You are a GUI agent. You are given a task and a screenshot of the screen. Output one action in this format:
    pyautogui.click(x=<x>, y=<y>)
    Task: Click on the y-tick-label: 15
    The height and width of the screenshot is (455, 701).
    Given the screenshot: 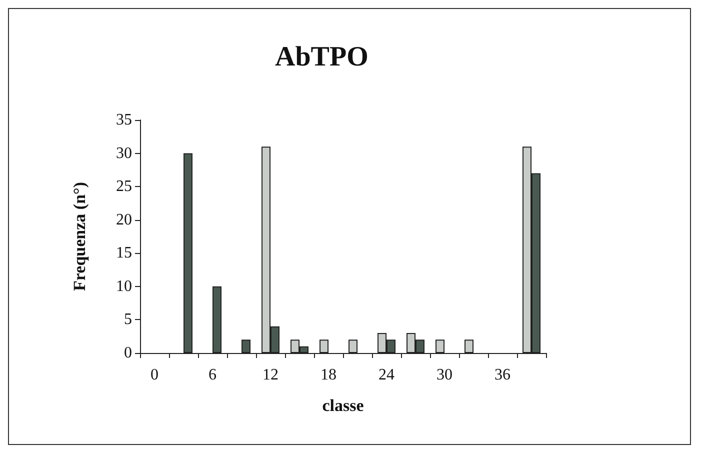 What is the action you would take?
    pyautogui.click(x=124, y=253)
    